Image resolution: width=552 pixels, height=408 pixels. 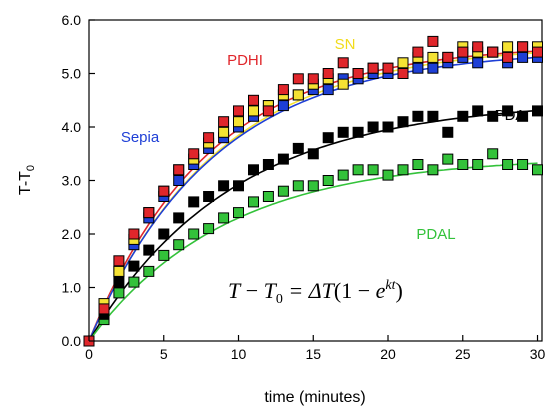 I want to click on eq-lhs: T, so click(x=235, y=290).